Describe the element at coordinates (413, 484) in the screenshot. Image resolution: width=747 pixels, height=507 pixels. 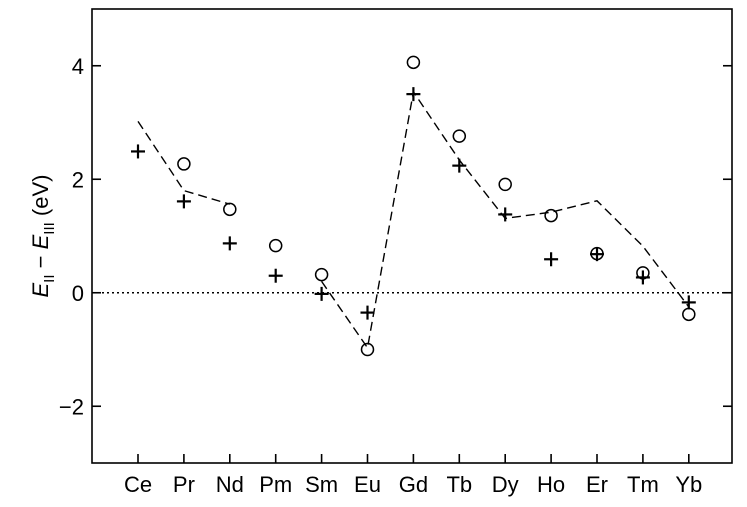
I see `x-tick-label: Gd` at that location.